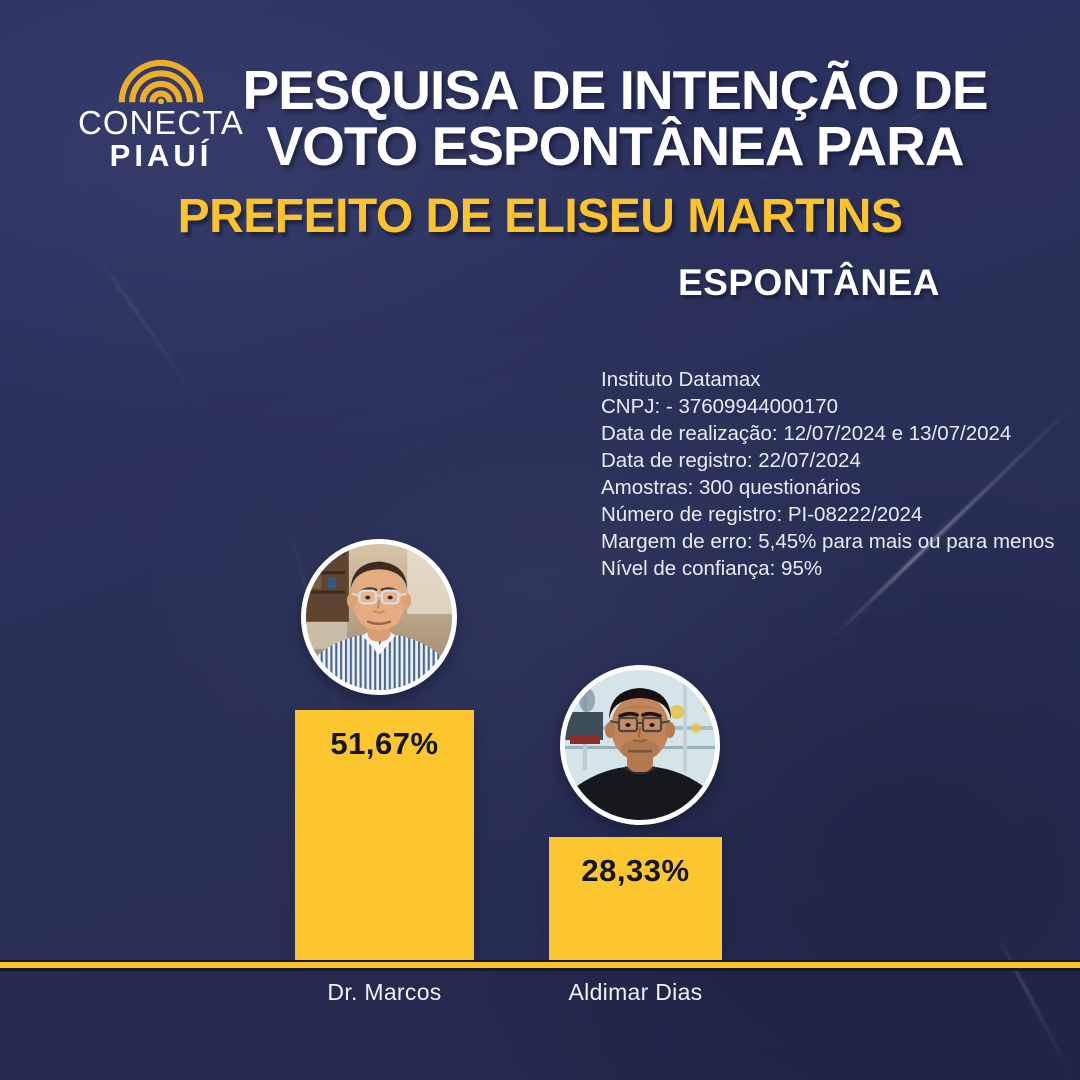 The height and width of the screenshot is (1080, 1080). What do you see at coordinates (762, 514) in the screenshot?
I see `survey-info-line: Número de registro: PI-08222/2024` at bounding box center [762, 514].